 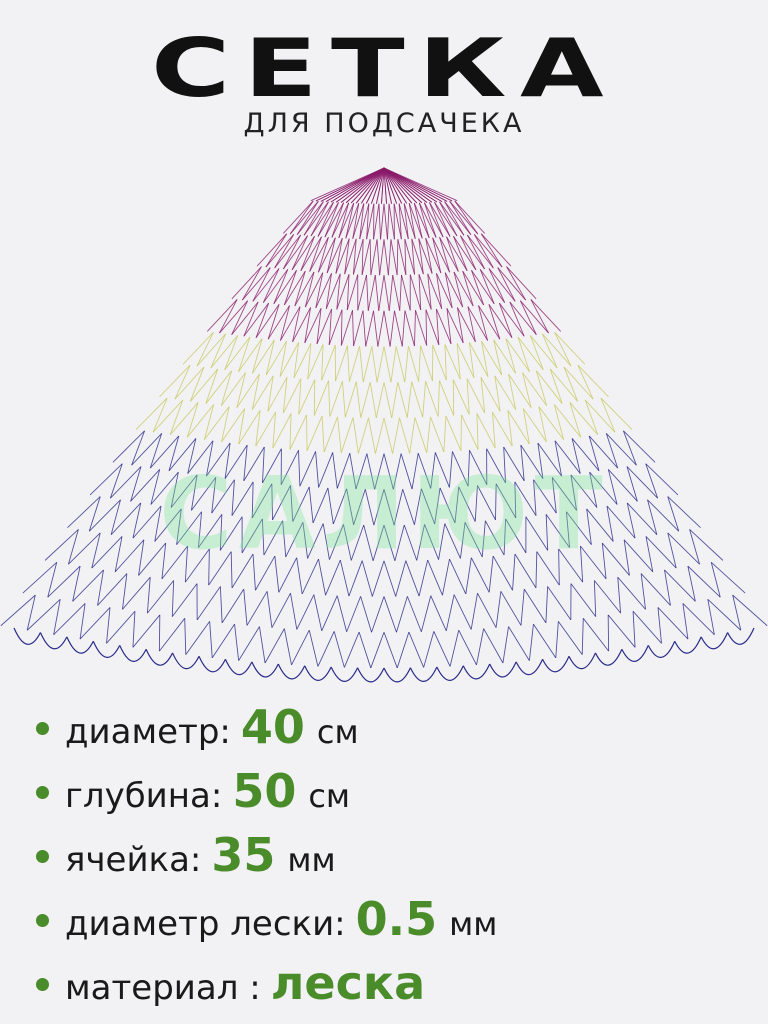 What do you see at coordinates (266, 860) in the screenshot?
I see `spec-item: ячейка: 35 мм` at bounding box center [266, 860].